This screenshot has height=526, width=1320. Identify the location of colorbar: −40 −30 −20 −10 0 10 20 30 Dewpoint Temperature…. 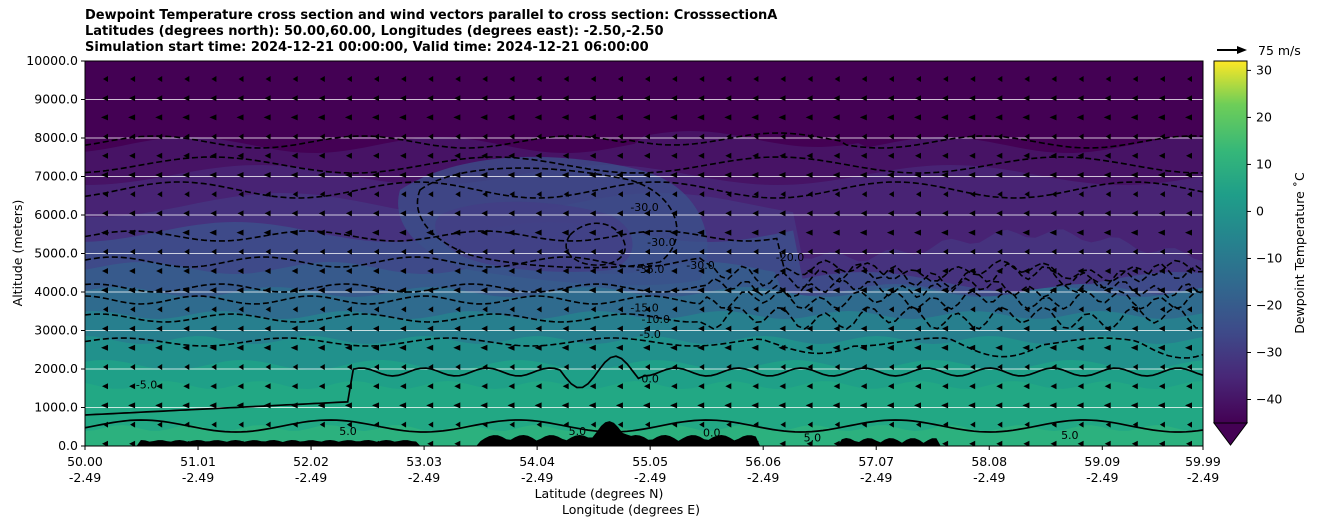
(1260, 253).